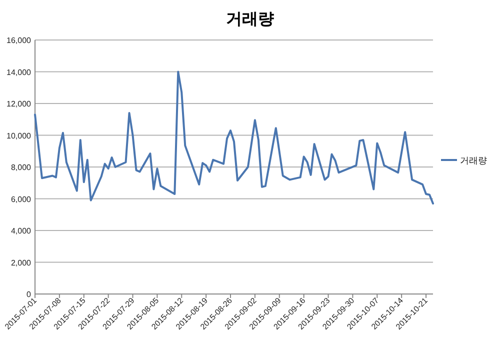  Describe the element at coordinates (19, 135) in the screenshot. I see `y-tick-label: 10,000` at that location.